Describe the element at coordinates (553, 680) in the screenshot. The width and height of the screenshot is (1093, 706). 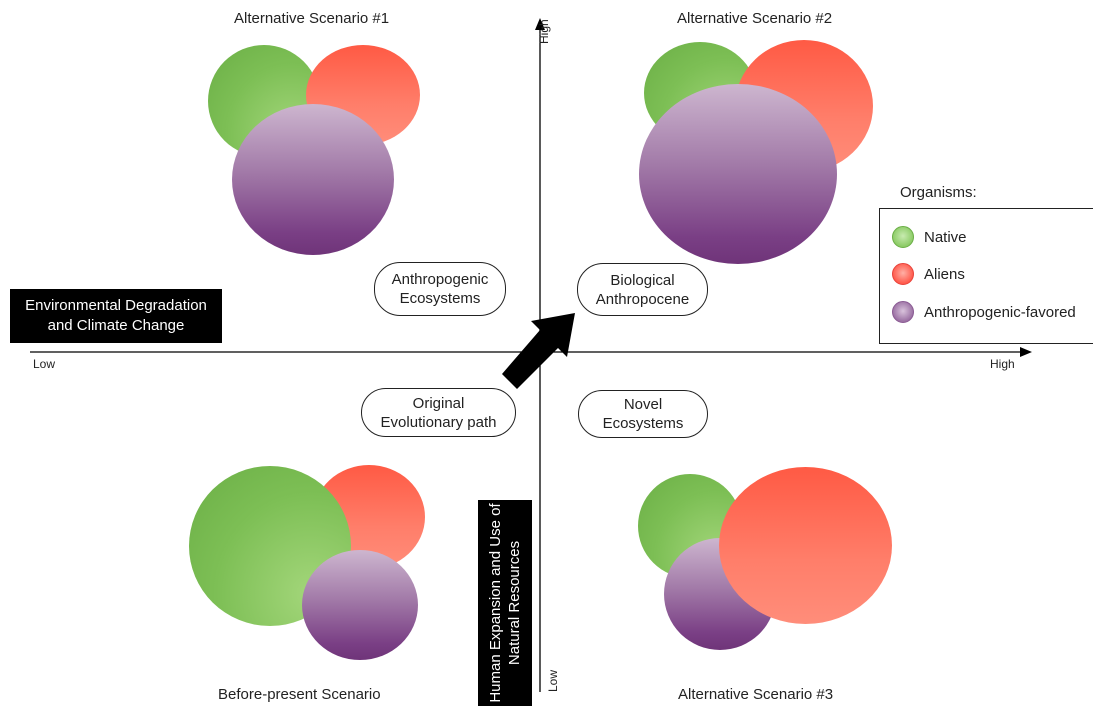
I see `y-axis-low-label: Low` at that location.